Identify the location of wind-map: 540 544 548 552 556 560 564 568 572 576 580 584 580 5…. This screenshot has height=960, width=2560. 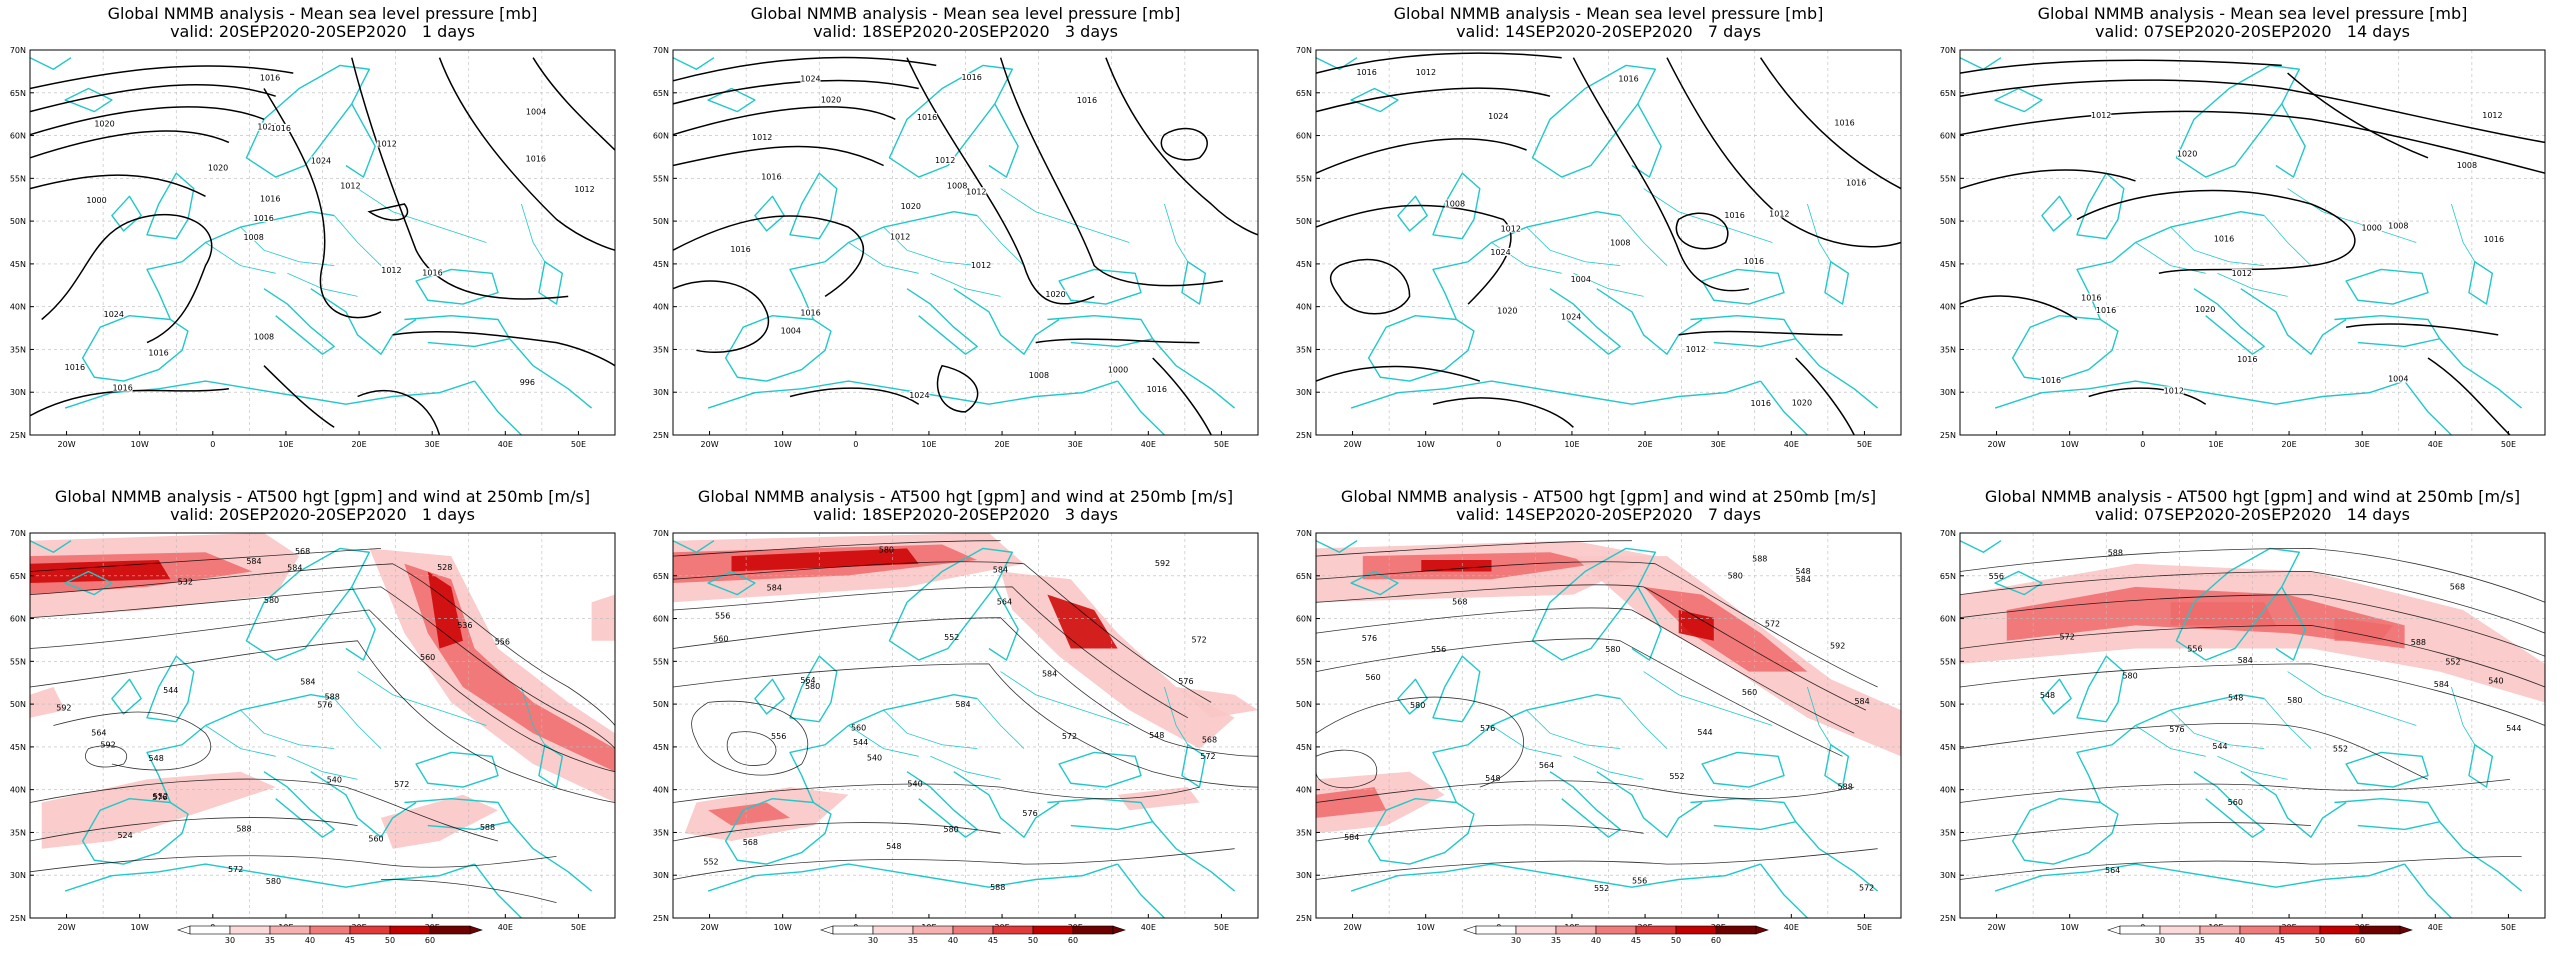
(2242, 735).